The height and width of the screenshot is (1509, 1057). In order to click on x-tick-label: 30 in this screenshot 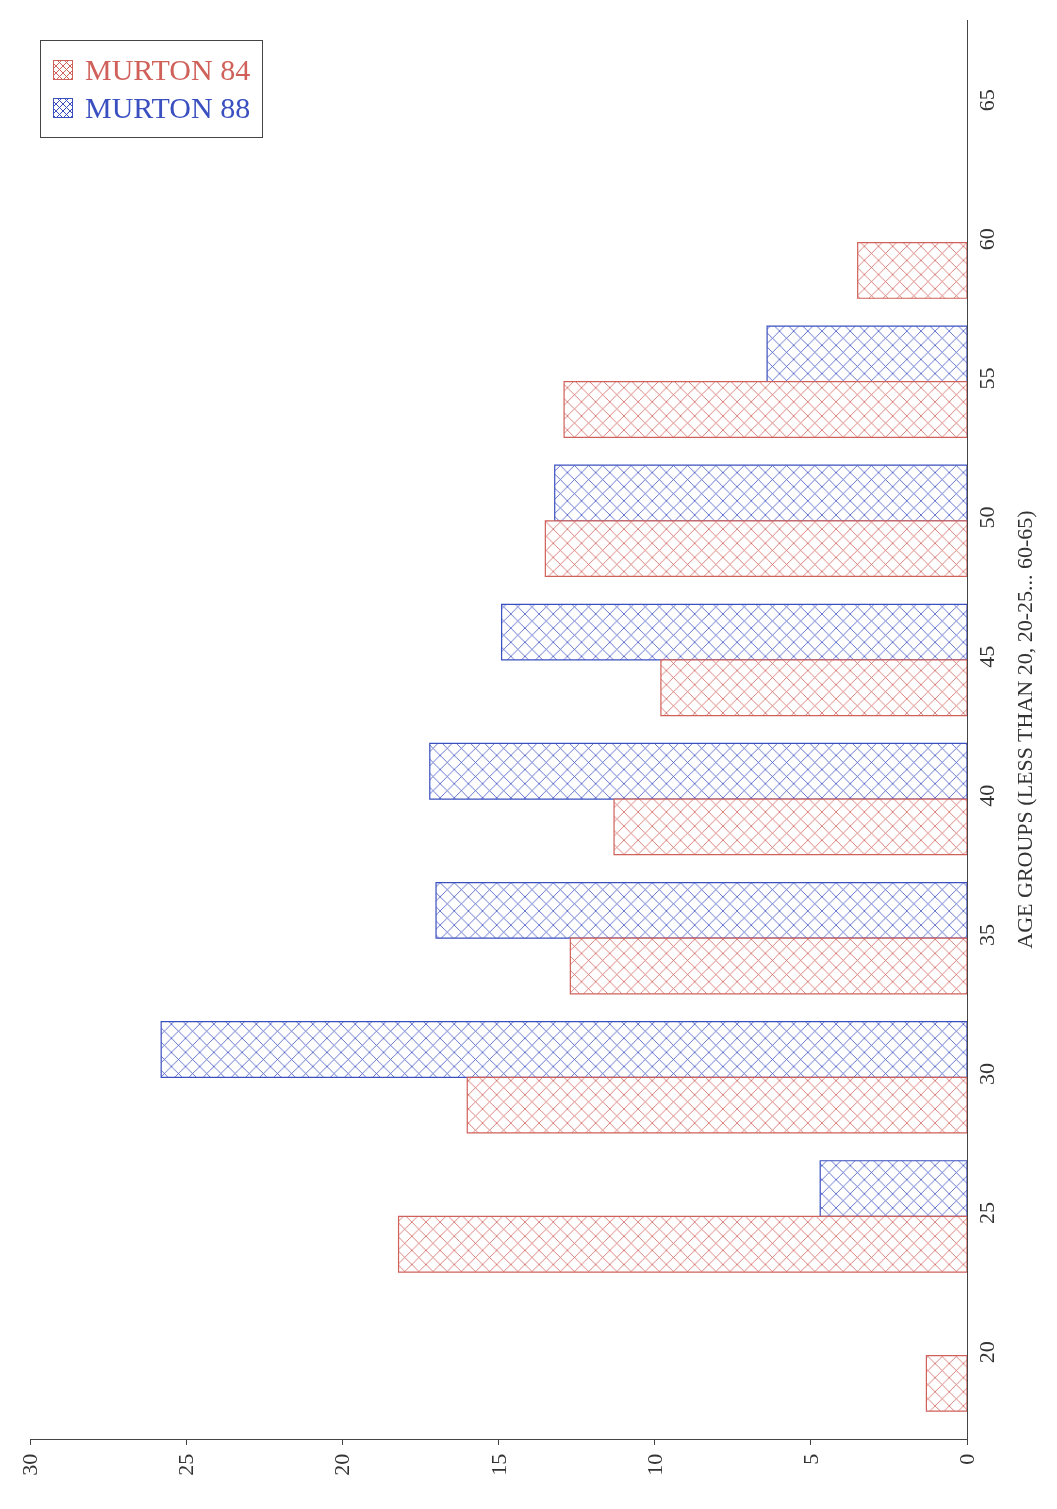, I will do `click(30, 1464)`.